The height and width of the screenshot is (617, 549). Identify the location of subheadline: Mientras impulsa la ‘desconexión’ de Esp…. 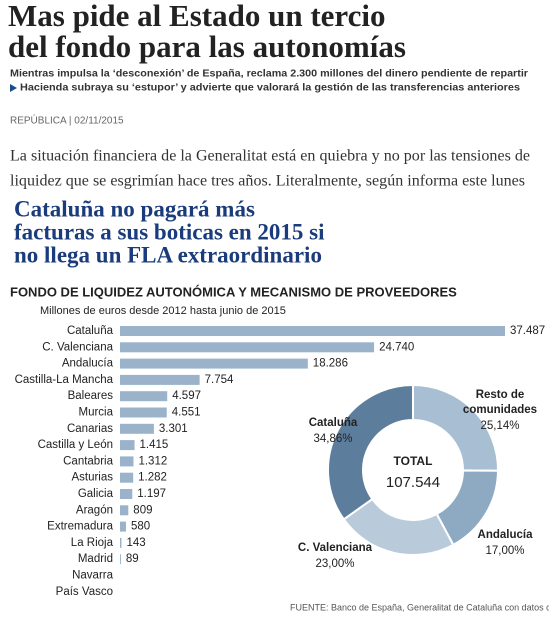
(269, 74).